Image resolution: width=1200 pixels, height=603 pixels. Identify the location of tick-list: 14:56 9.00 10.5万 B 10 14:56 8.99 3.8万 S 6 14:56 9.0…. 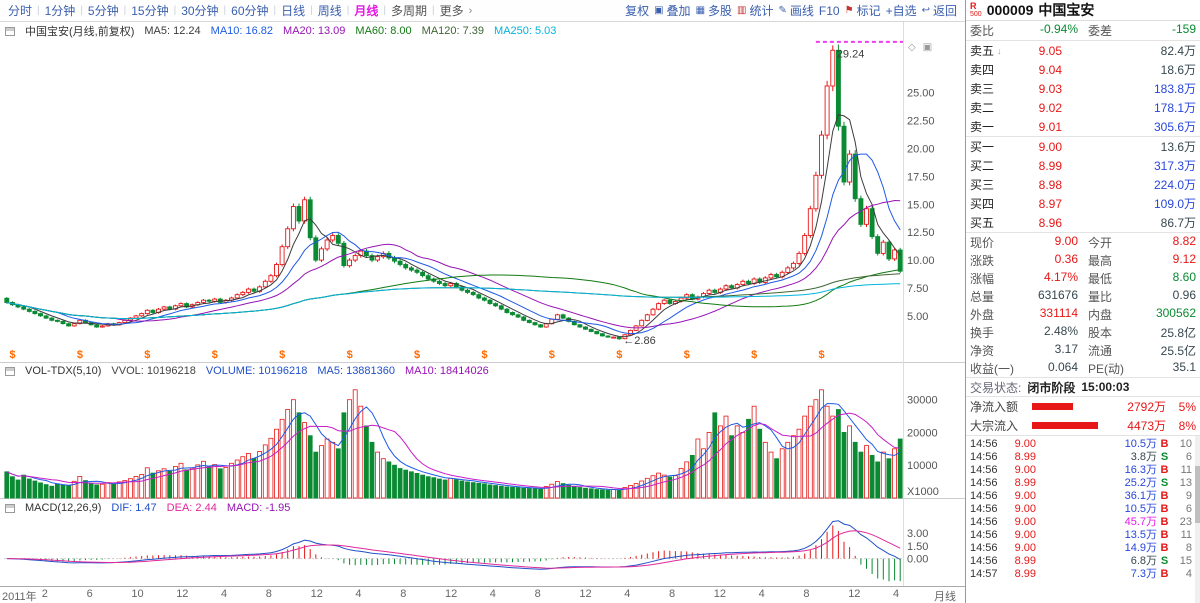
(1083, 519).